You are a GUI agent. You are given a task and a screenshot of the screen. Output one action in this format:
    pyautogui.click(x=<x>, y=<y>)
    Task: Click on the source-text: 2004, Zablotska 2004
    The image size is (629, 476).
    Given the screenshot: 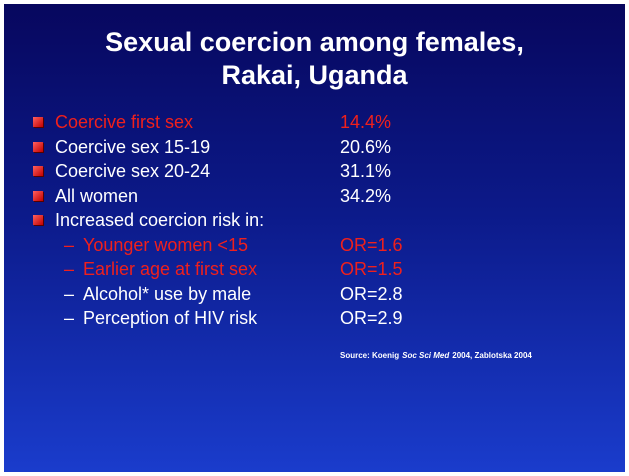 What is the action you would take?
    pyautogui.click(x=492, y=355)
    